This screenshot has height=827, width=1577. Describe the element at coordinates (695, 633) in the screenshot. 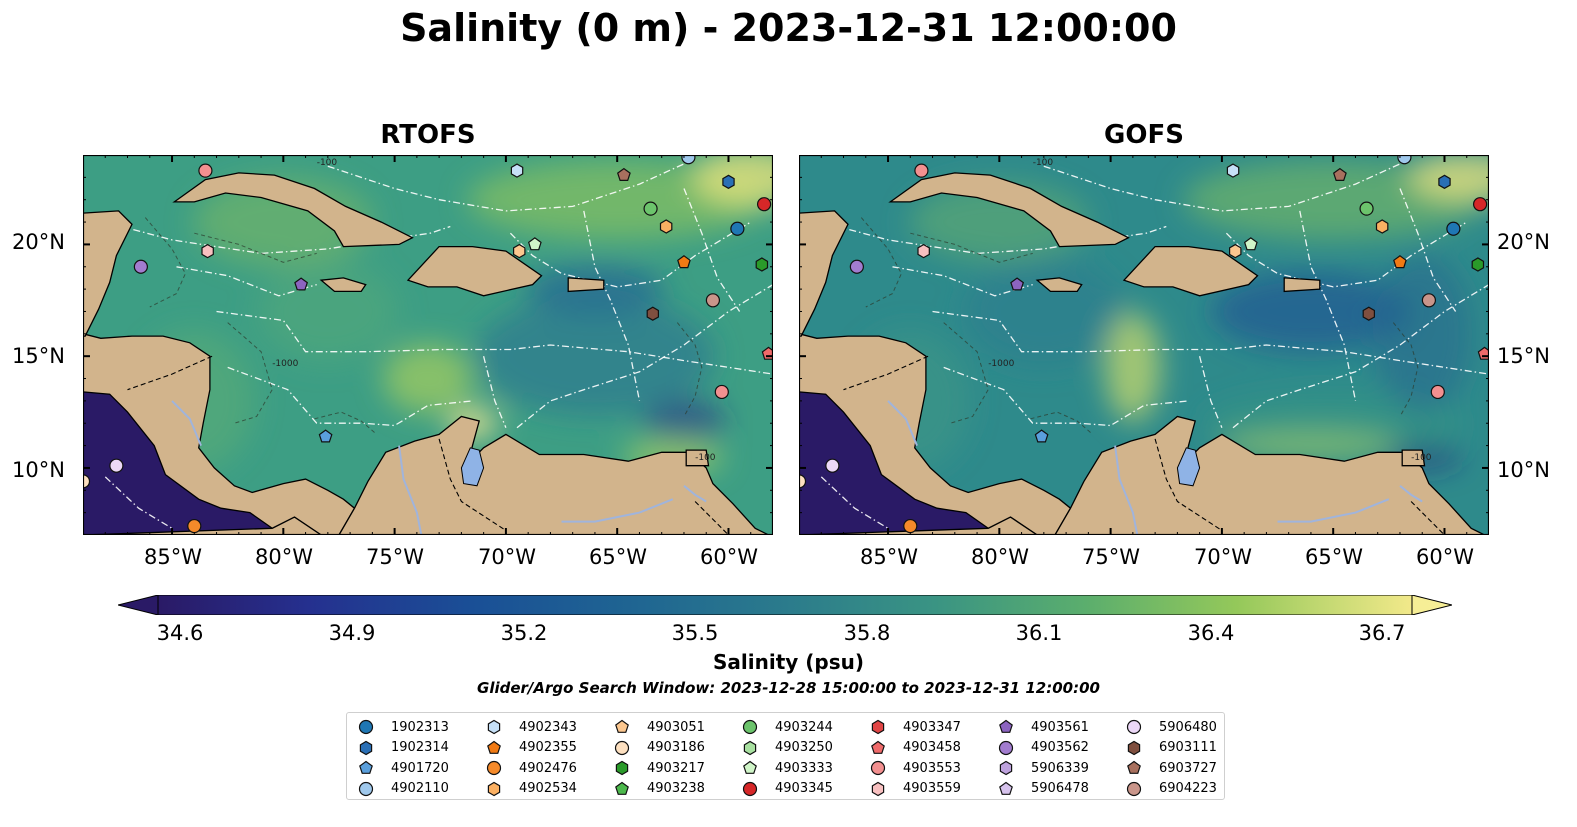

I see `colorbar-tick: 35.5` at that location.